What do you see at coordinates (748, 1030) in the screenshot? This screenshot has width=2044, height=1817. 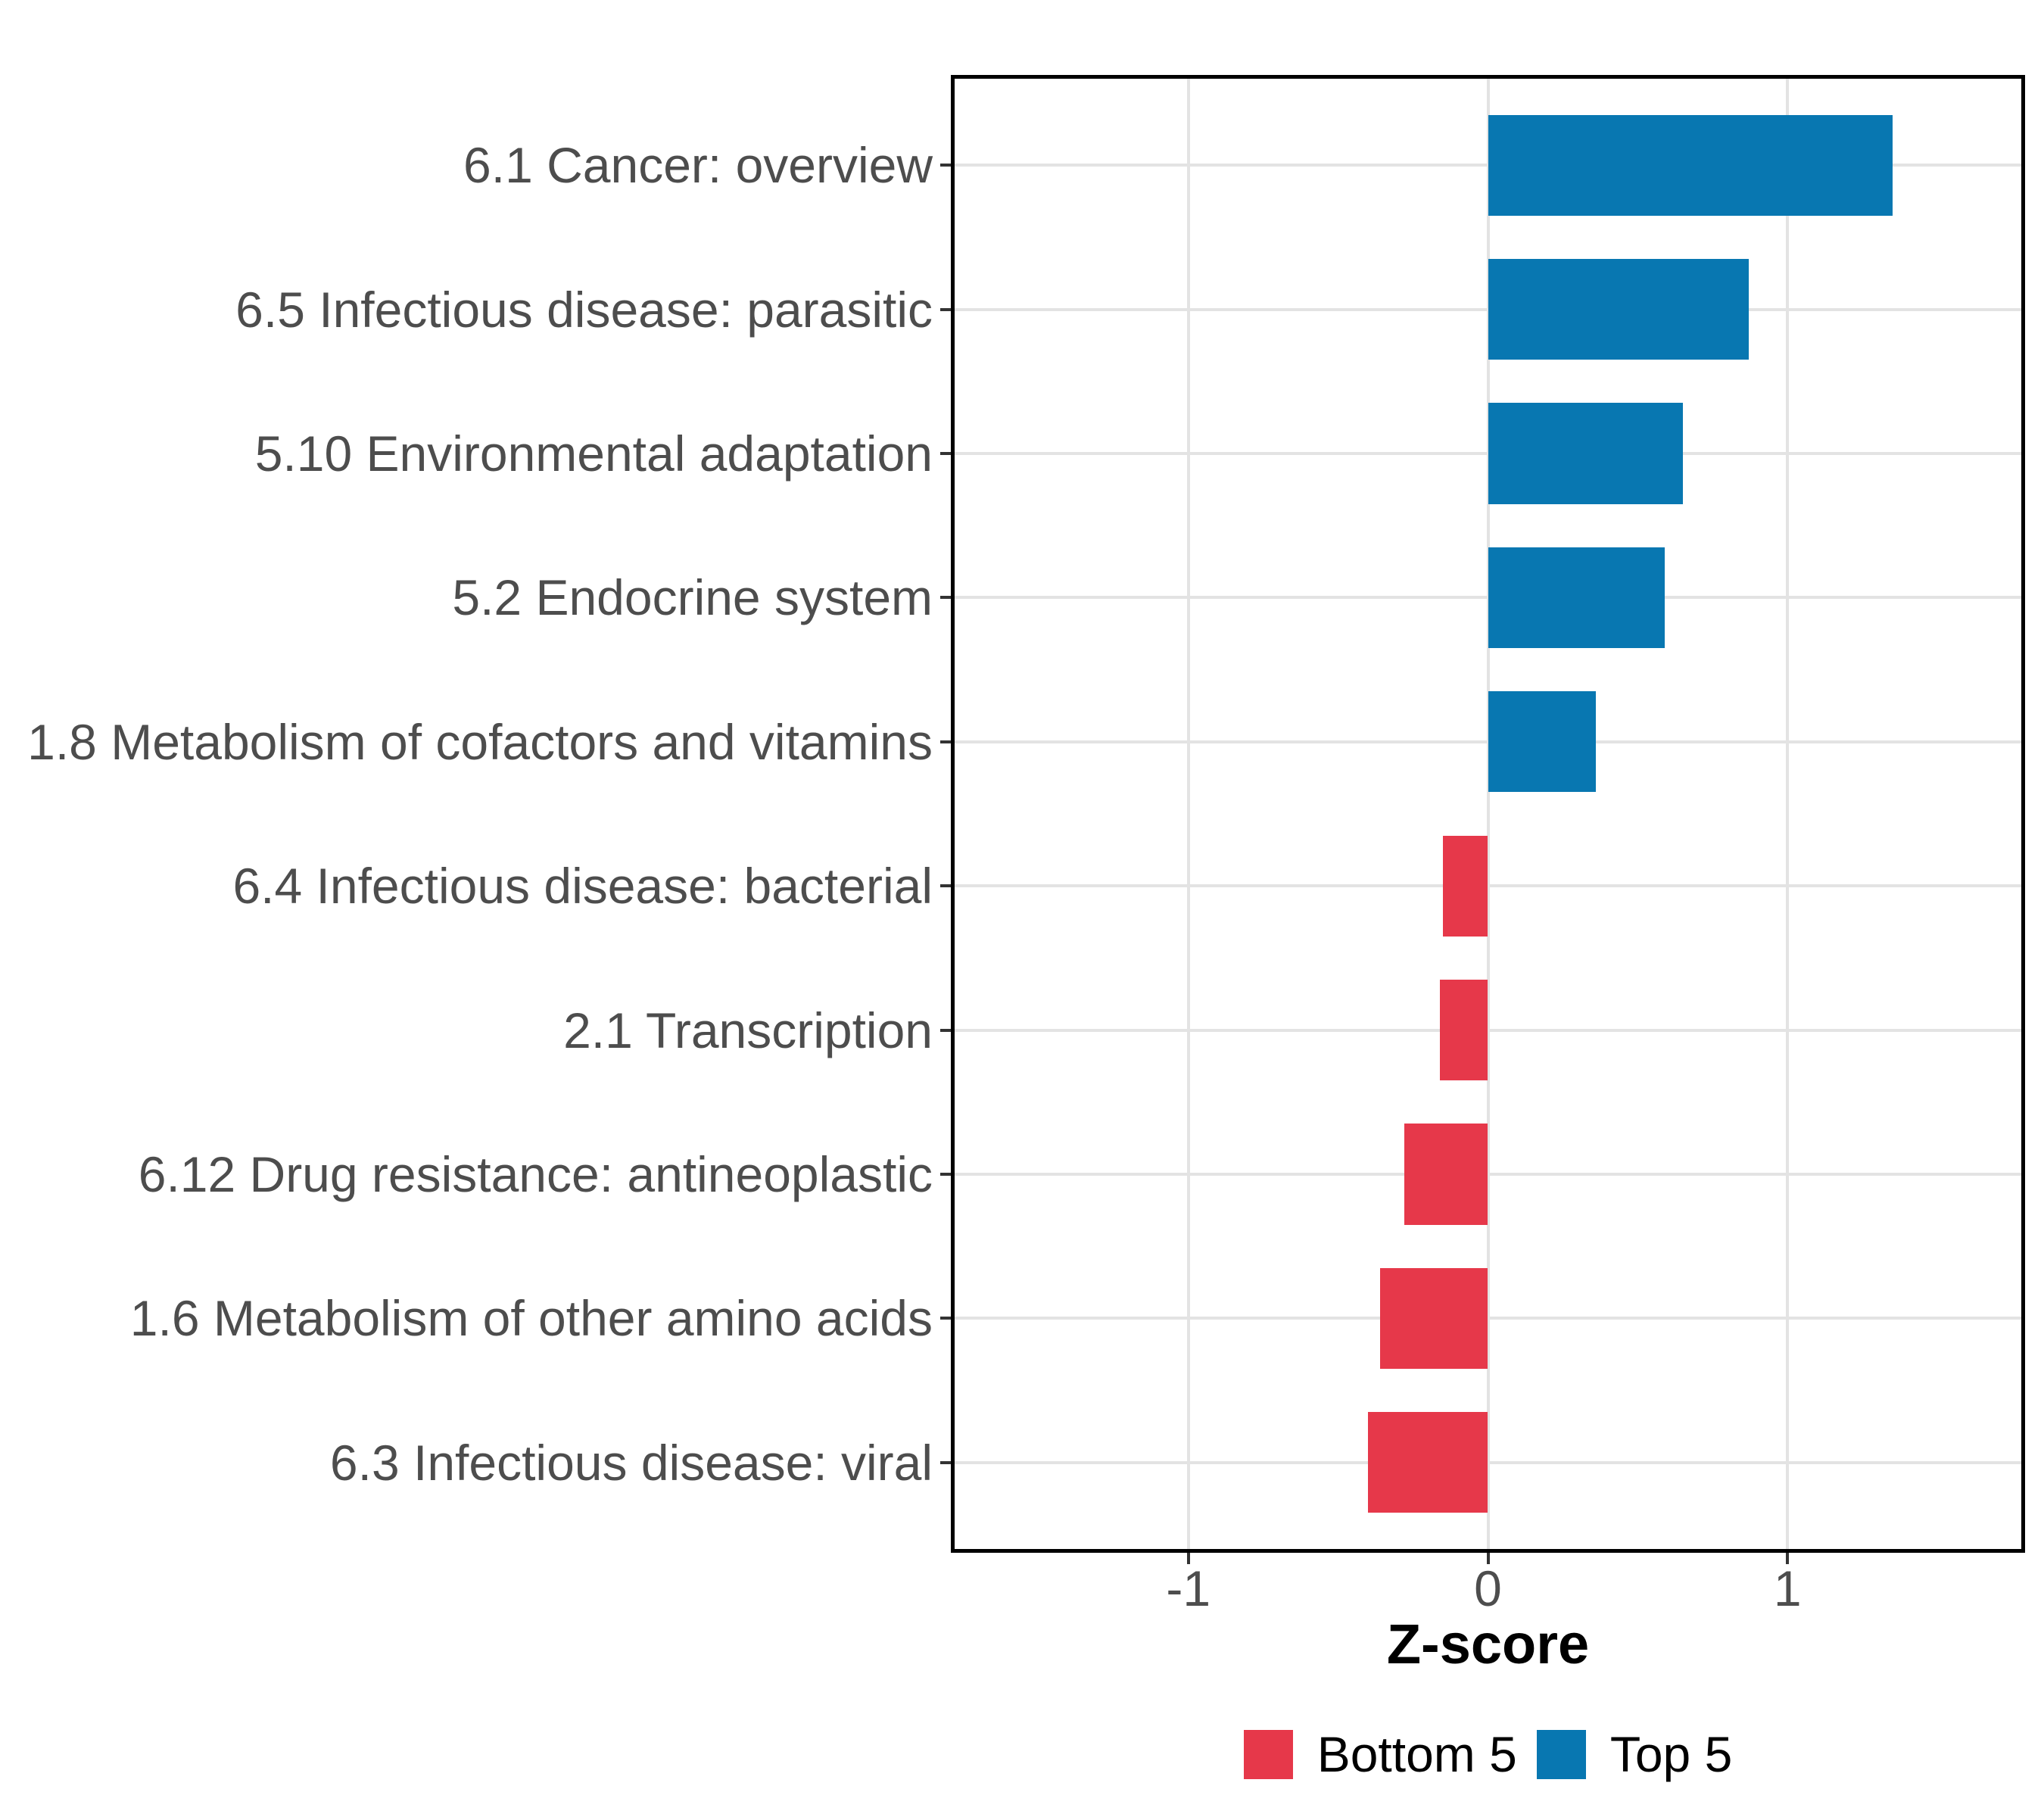 I see `y-axis-label: 2.1 Transcription` at bounding box center [748, 1030].